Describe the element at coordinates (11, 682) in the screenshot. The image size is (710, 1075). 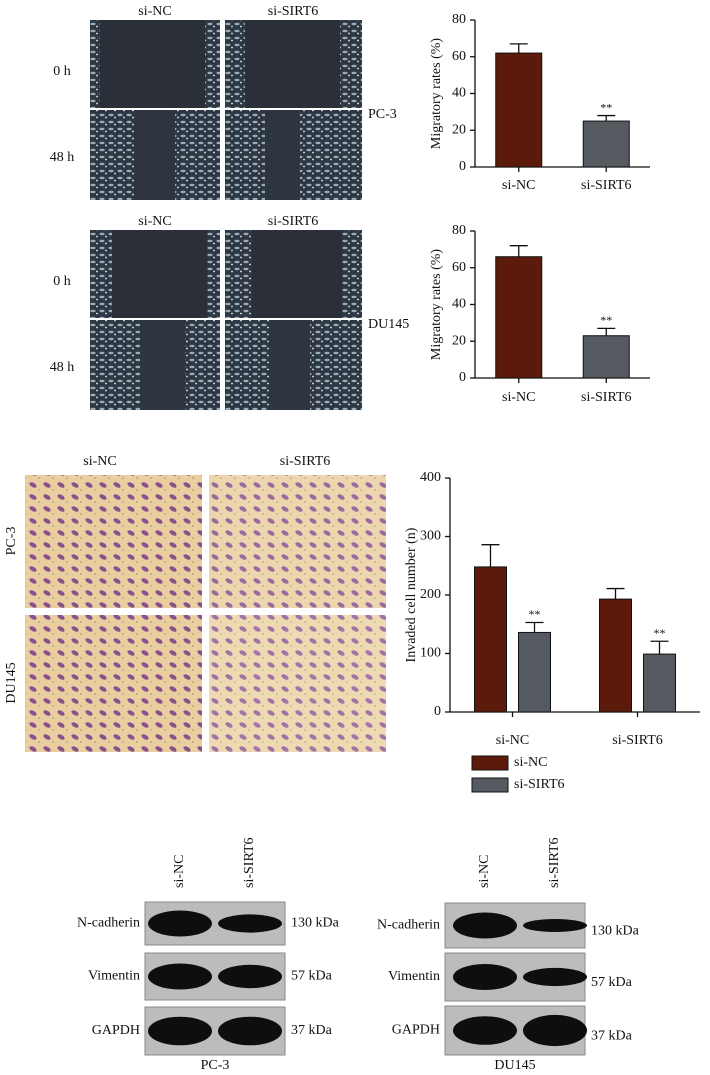
I see `row-label: DU145` at that location.